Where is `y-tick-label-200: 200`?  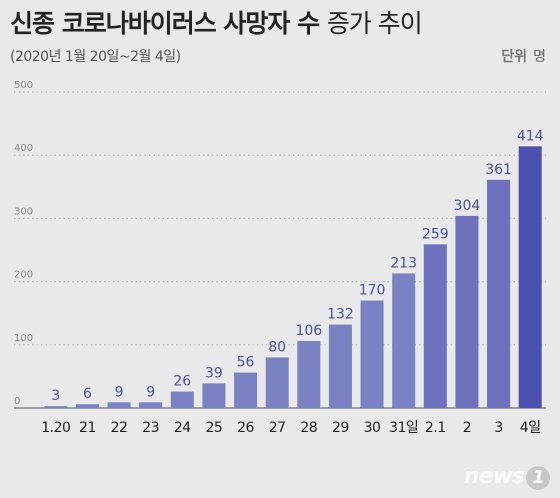 y-tick-label-200: 200 is located at coordinates (23, 275).